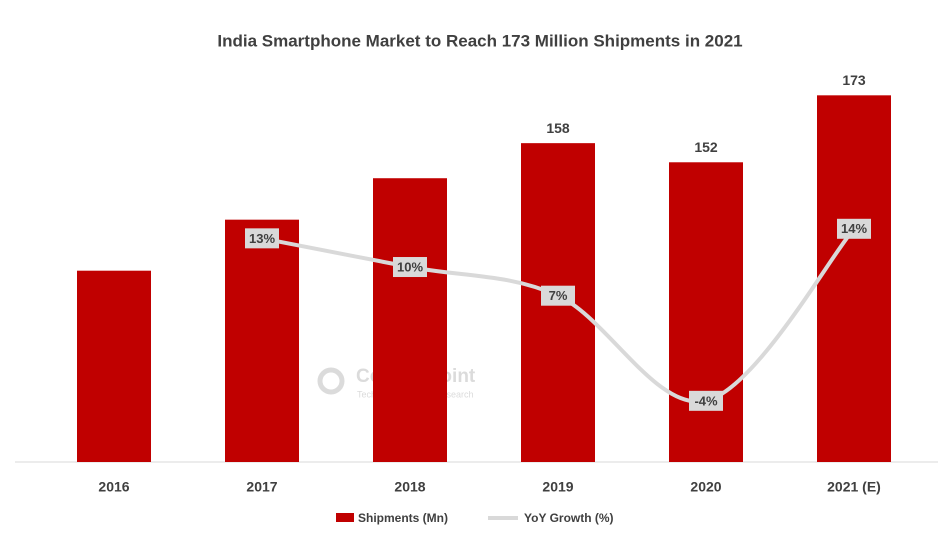 The image size is (951, 545). I want to click on x-tick-label: 2020, so click(705, 487).